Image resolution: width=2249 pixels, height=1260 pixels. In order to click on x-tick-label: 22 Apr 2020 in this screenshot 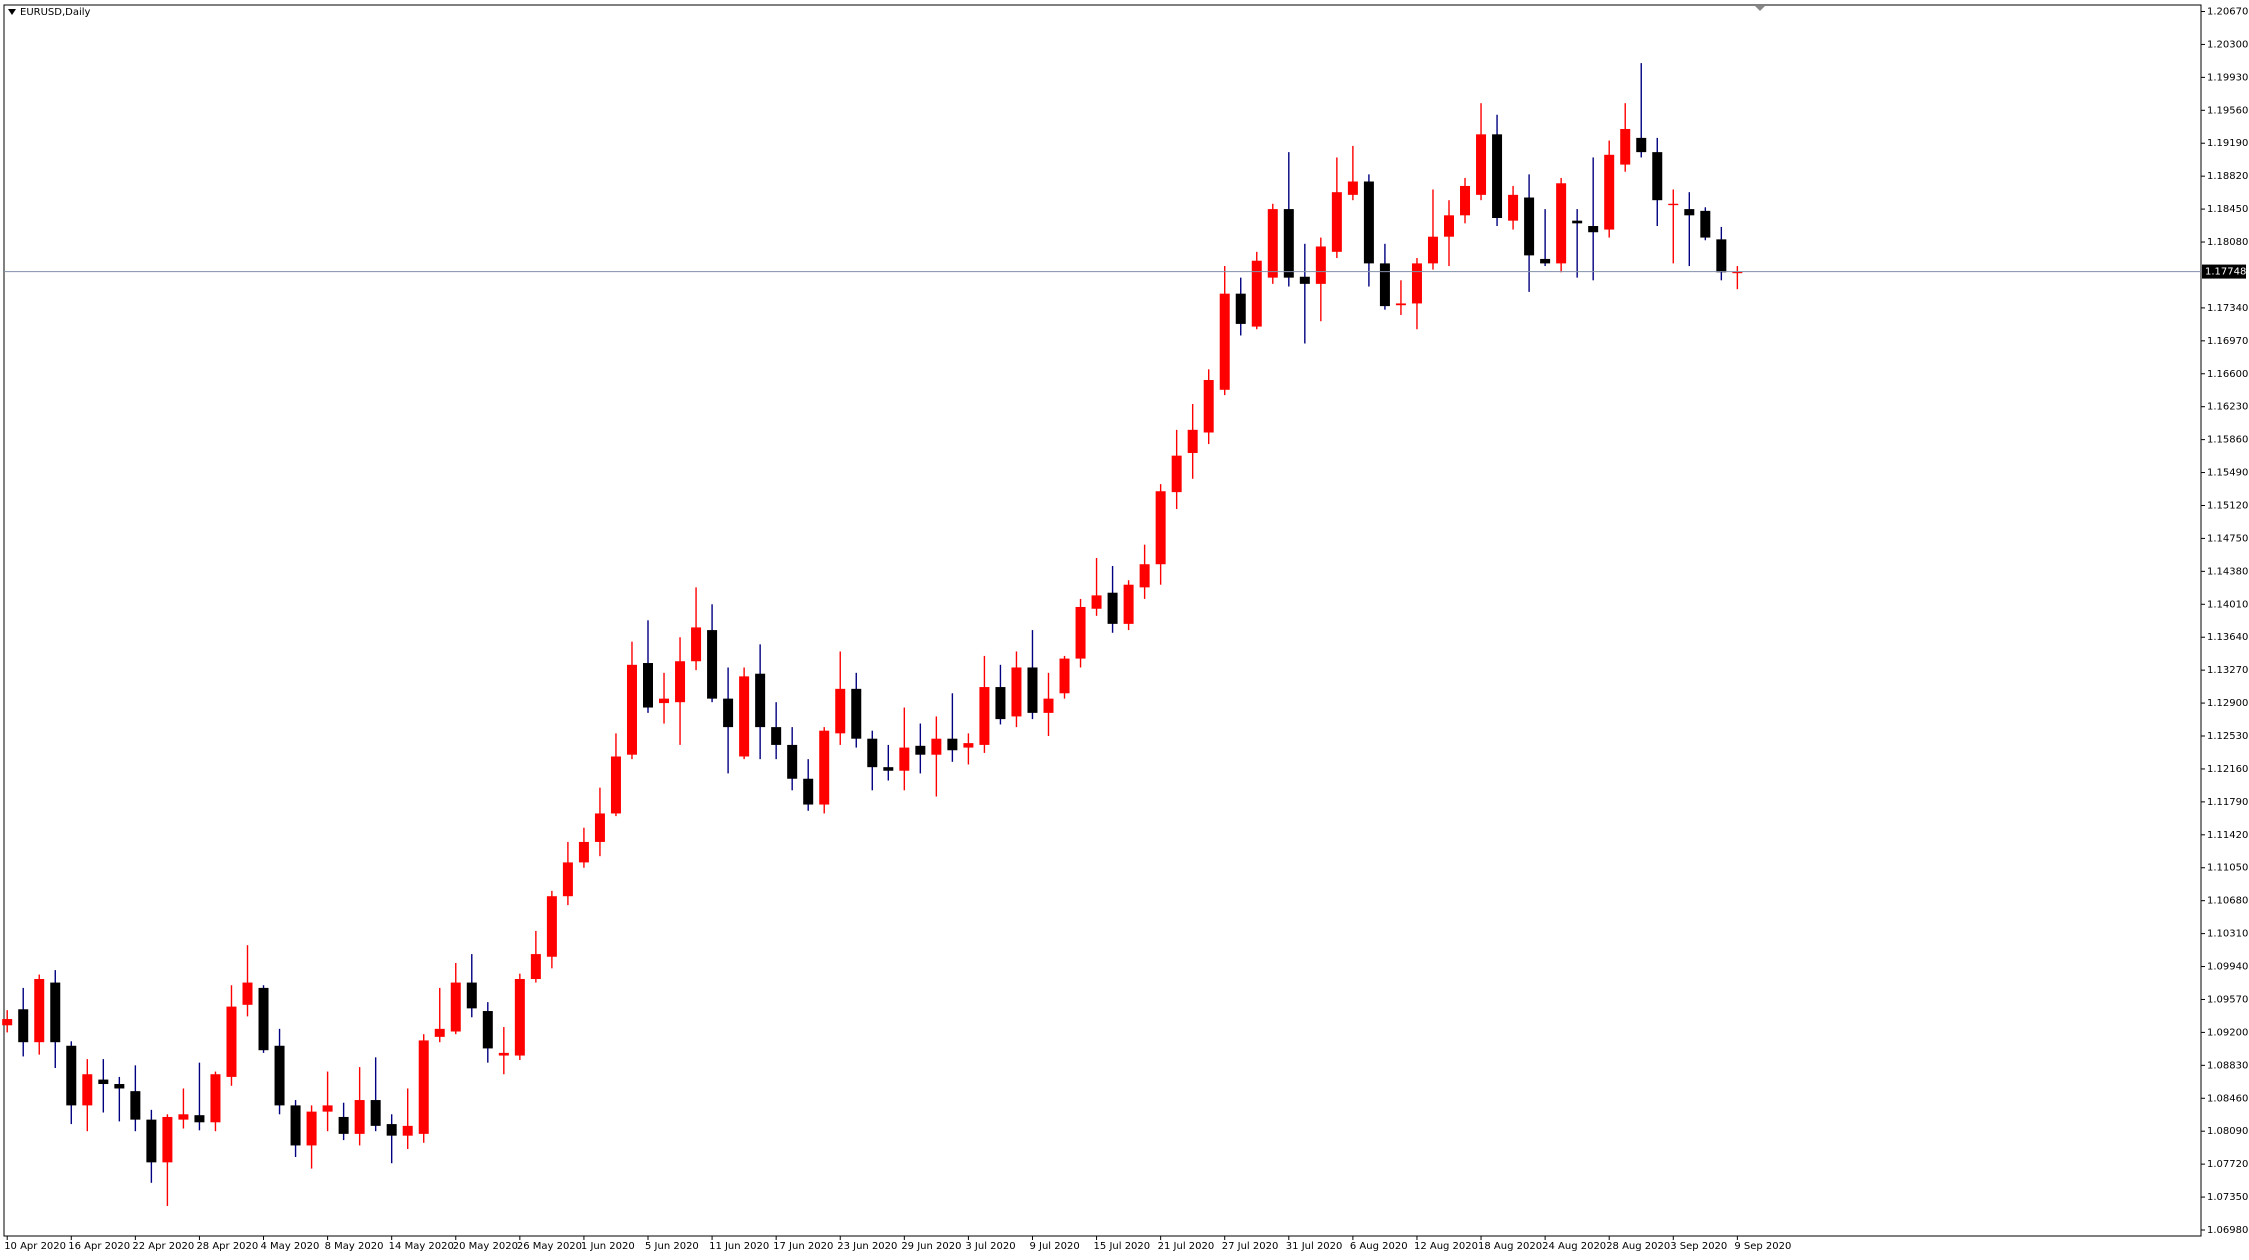, I will do `click(163, 1246)`.